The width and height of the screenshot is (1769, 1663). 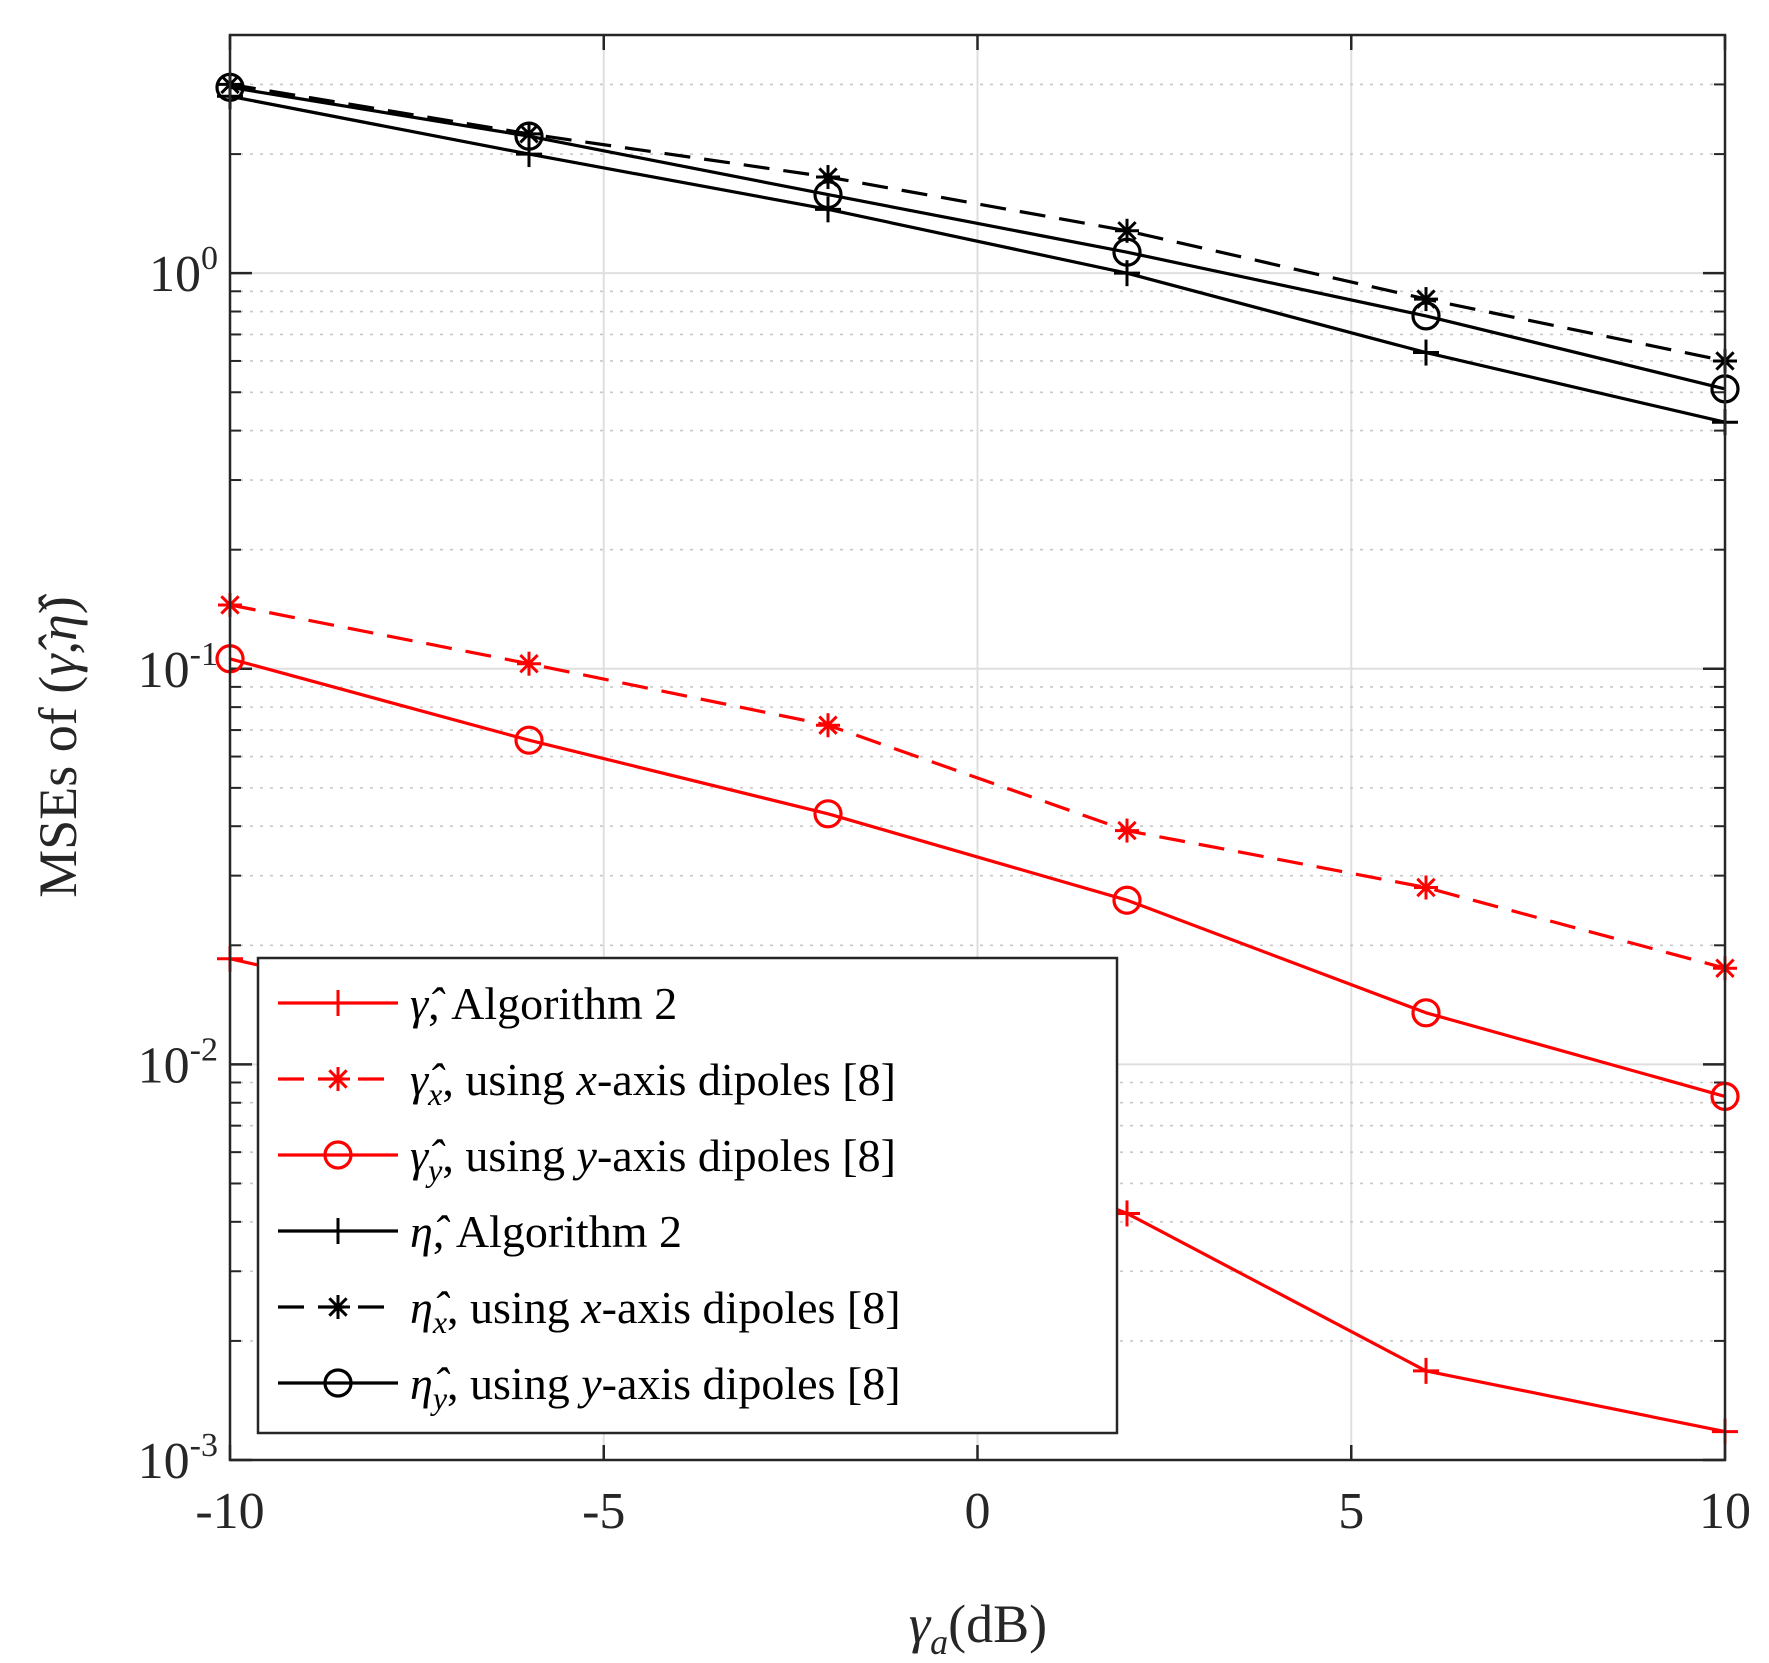 What do you see at coordinates (1351, 1511) in the screenshot?
I see `x-tick-label: 5` at bounding box center [1351, 1511].